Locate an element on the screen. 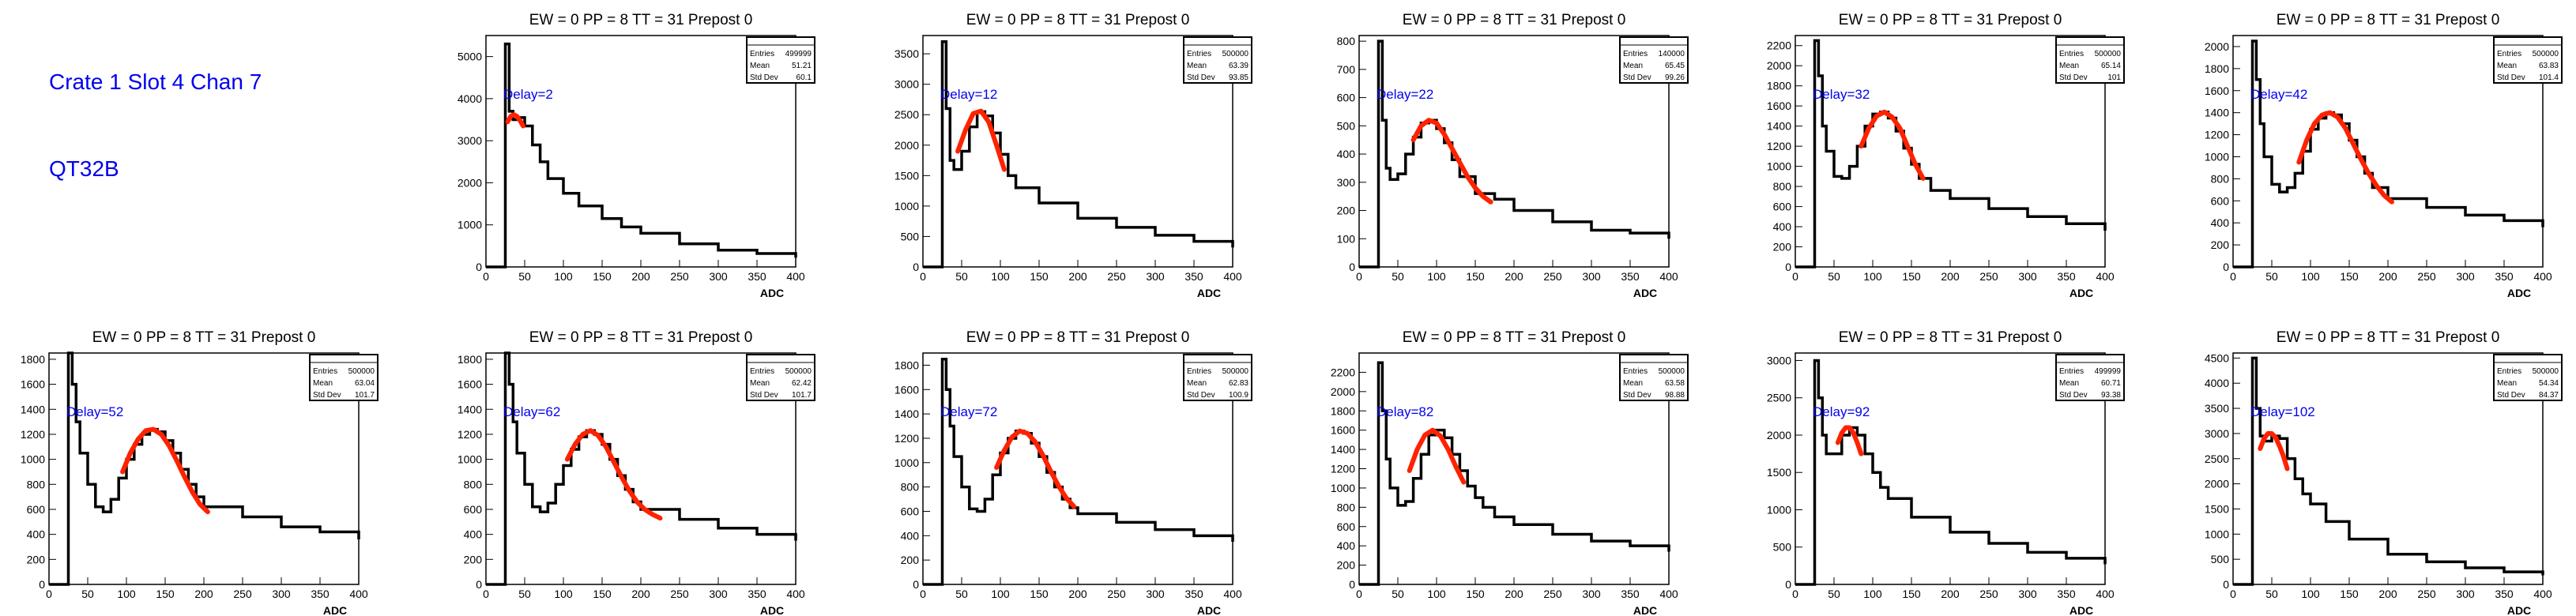  histogram-series is located at coordinates (2388, 471).